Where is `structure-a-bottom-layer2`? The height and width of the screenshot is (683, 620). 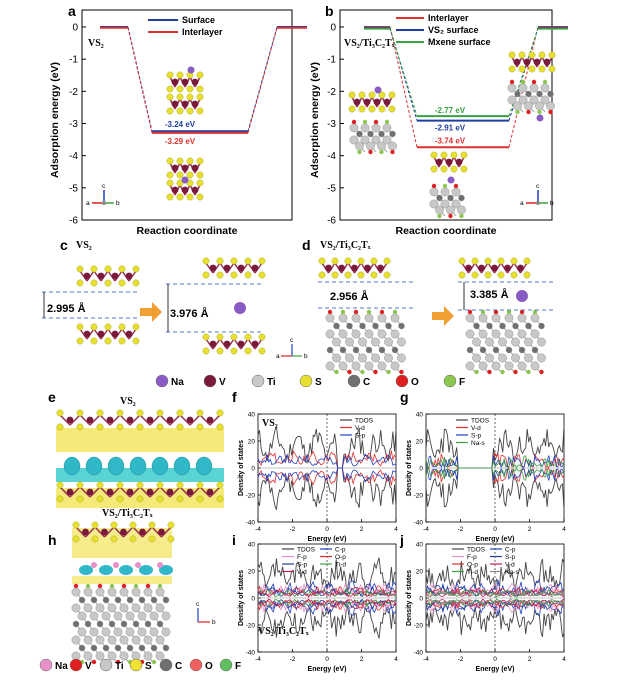
structure-a-bottom-layer2 is located at coordinates (185, 190).